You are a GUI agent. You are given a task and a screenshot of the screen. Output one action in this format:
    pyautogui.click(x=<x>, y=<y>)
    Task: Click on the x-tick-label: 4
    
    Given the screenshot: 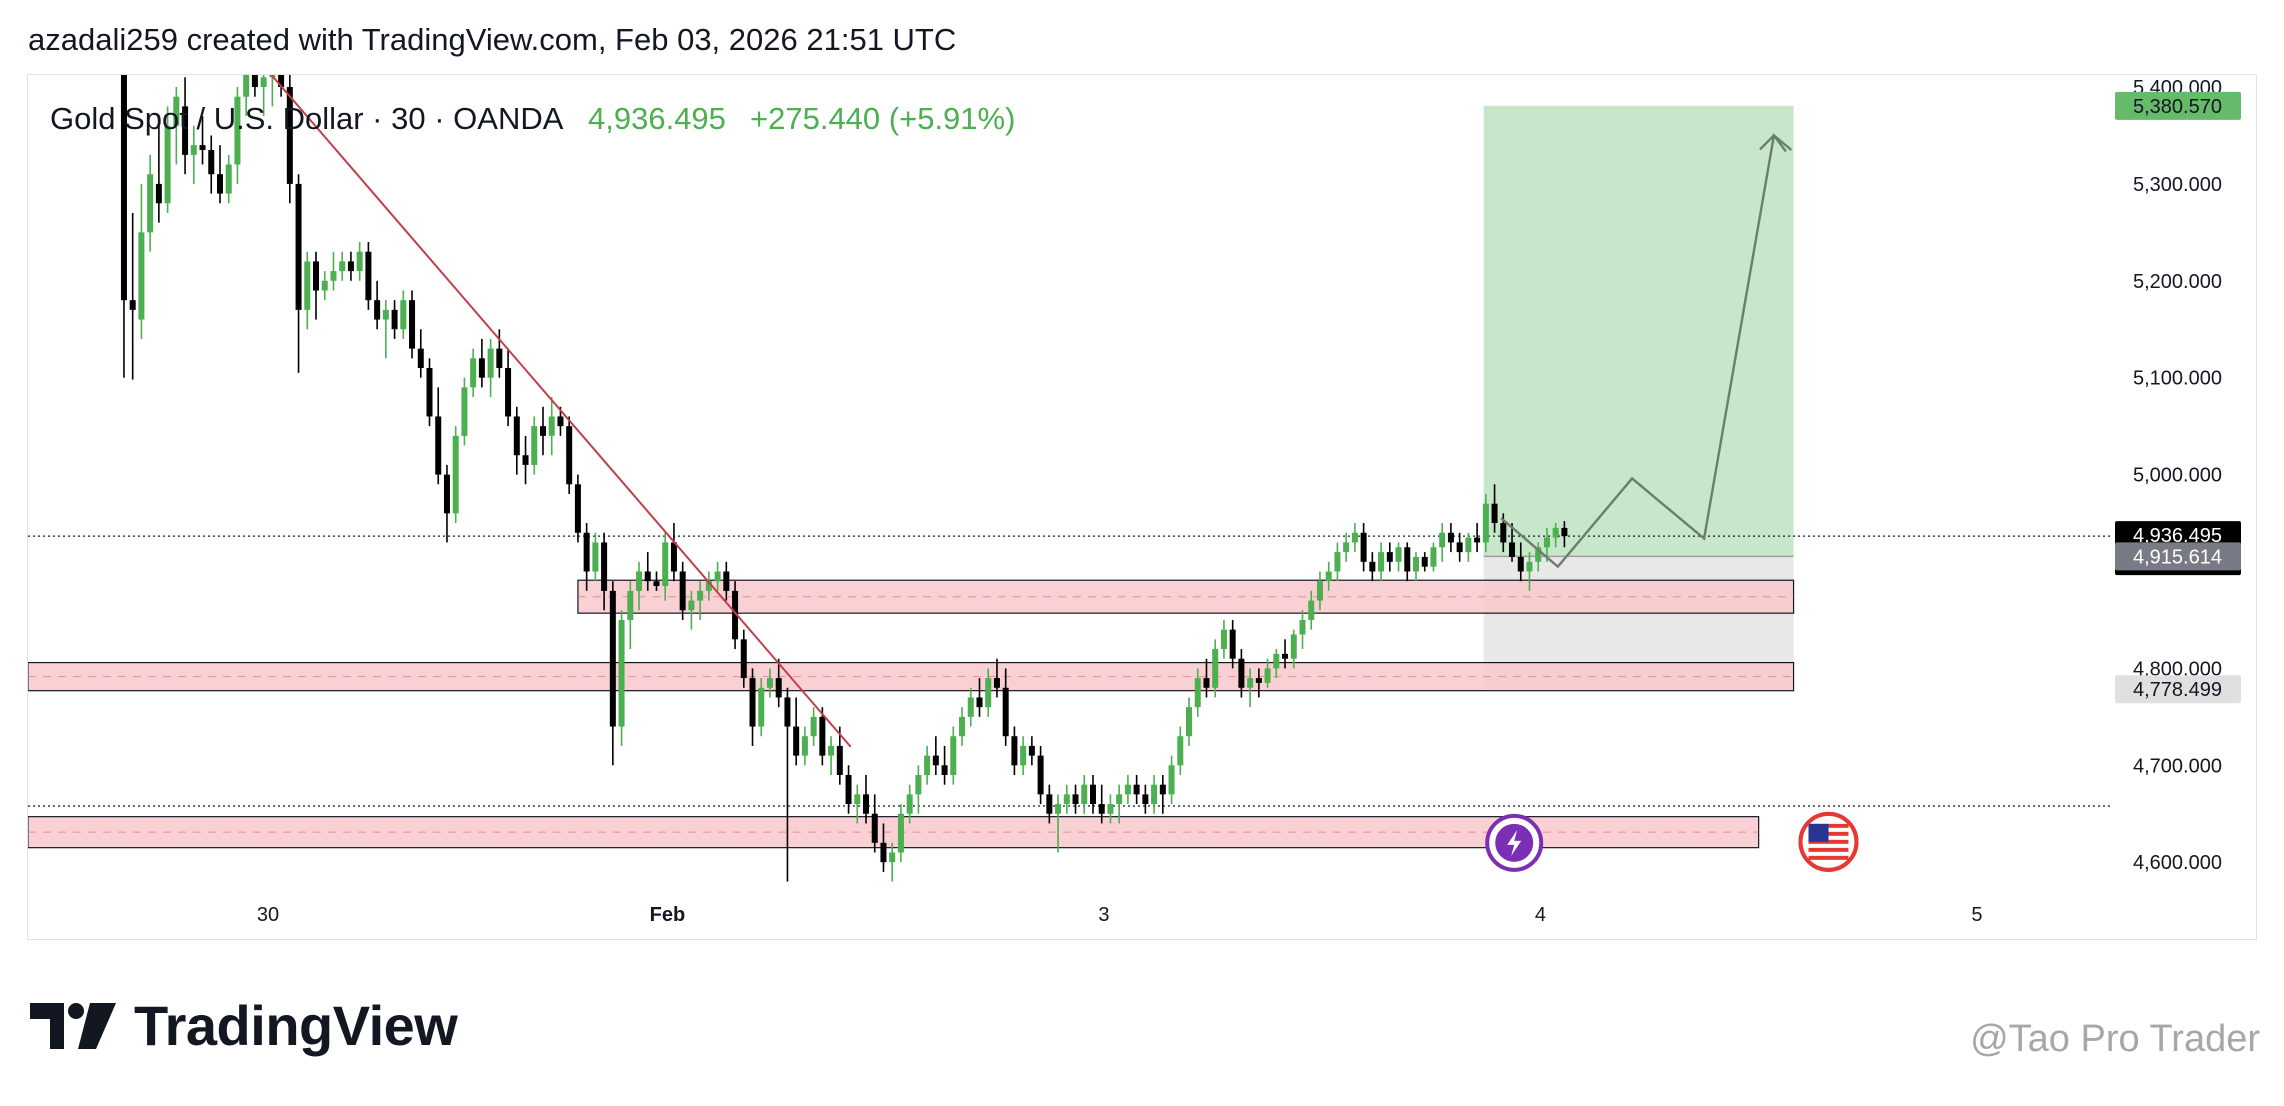 What is the action you would take?
    pyautogui.click(x=1540, y=915)
    